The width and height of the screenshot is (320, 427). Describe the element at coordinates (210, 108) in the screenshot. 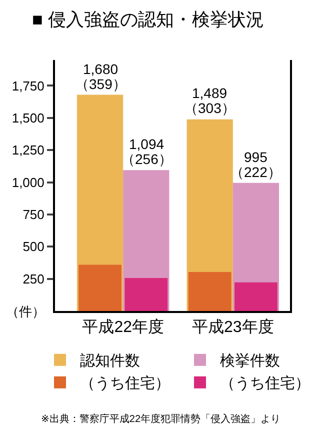

I see `annotation: （303）` at that location.